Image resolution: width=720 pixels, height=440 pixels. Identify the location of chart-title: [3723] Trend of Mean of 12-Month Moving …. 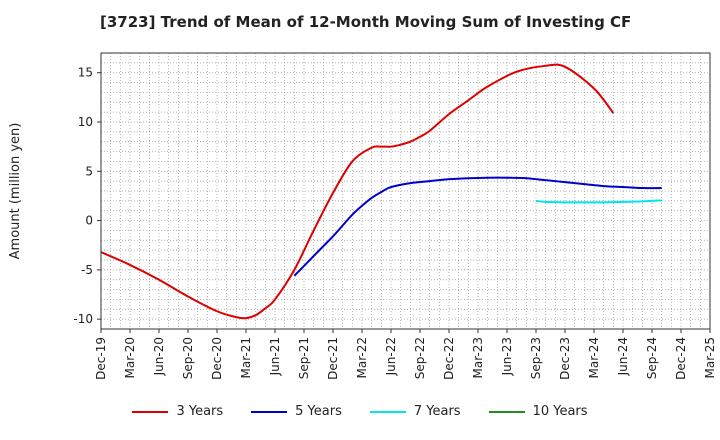
(366, 22).